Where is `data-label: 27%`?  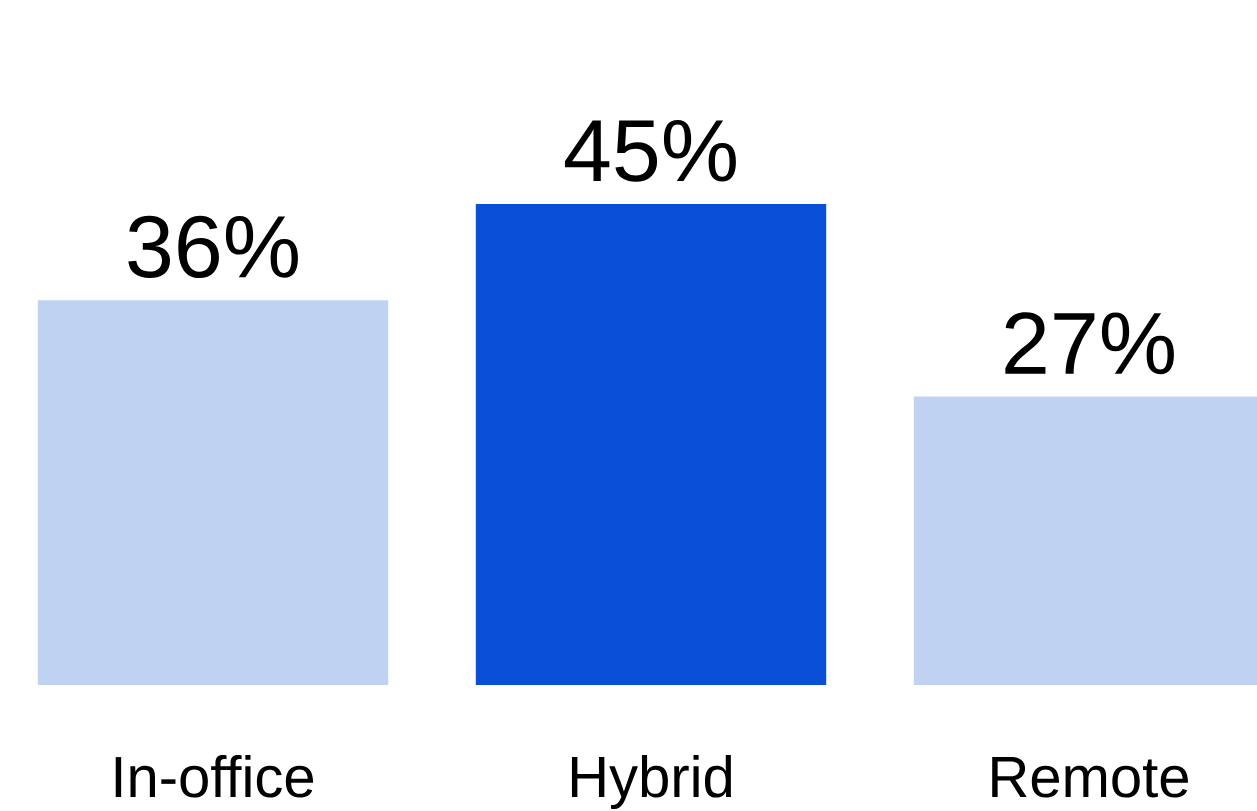 data-label: 27% is located at coordinates (1089, 343).